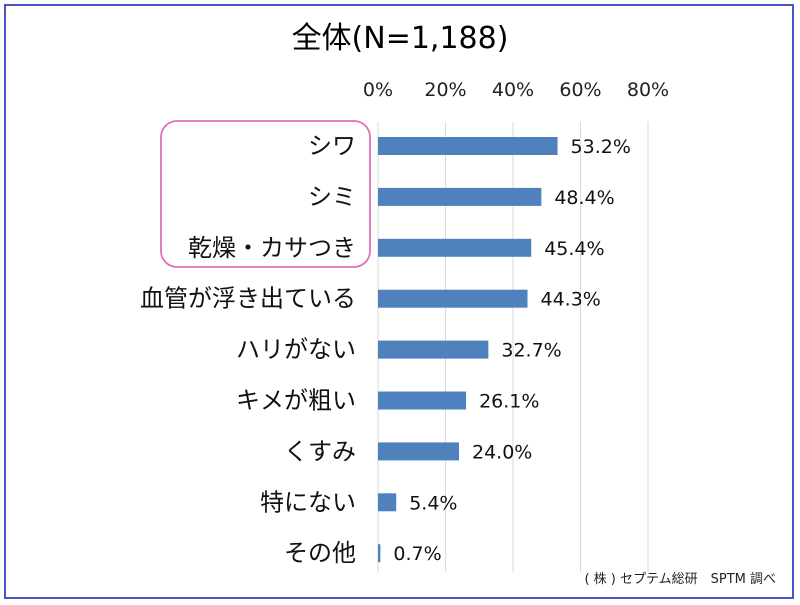  What do you see at coordinates (648, 90) in the screenshot?
I see `x-tick-label: 80%` at bounding box center [648, 90].